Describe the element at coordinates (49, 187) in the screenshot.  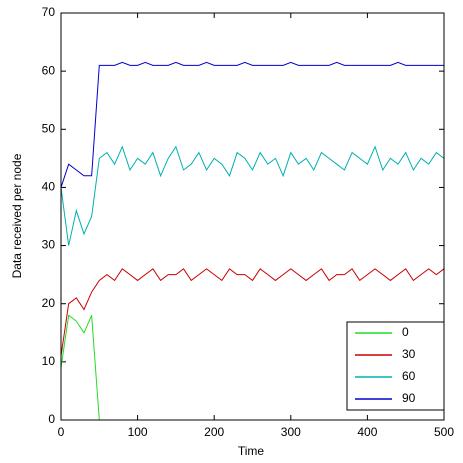
I see `y-tick-label: 40` at that location.